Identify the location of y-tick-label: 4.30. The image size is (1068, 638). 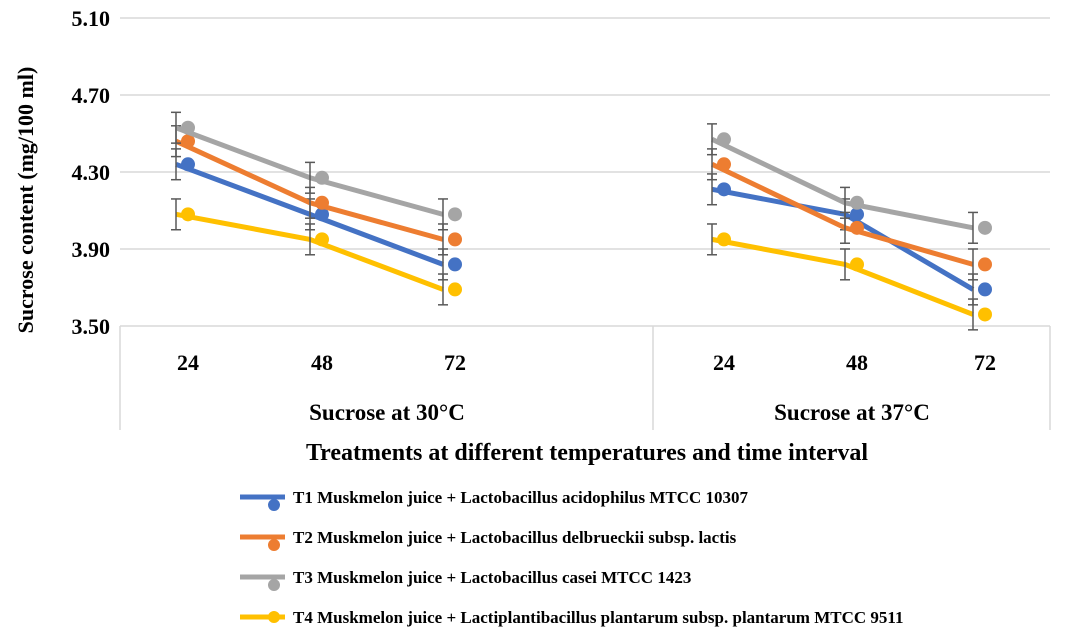
(91, 172).